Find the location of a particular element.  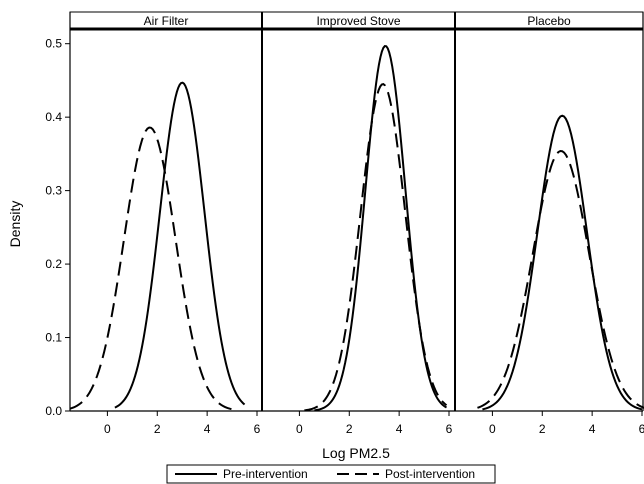

y-tick-label: 0.0 is located at coordinates (53, 411).